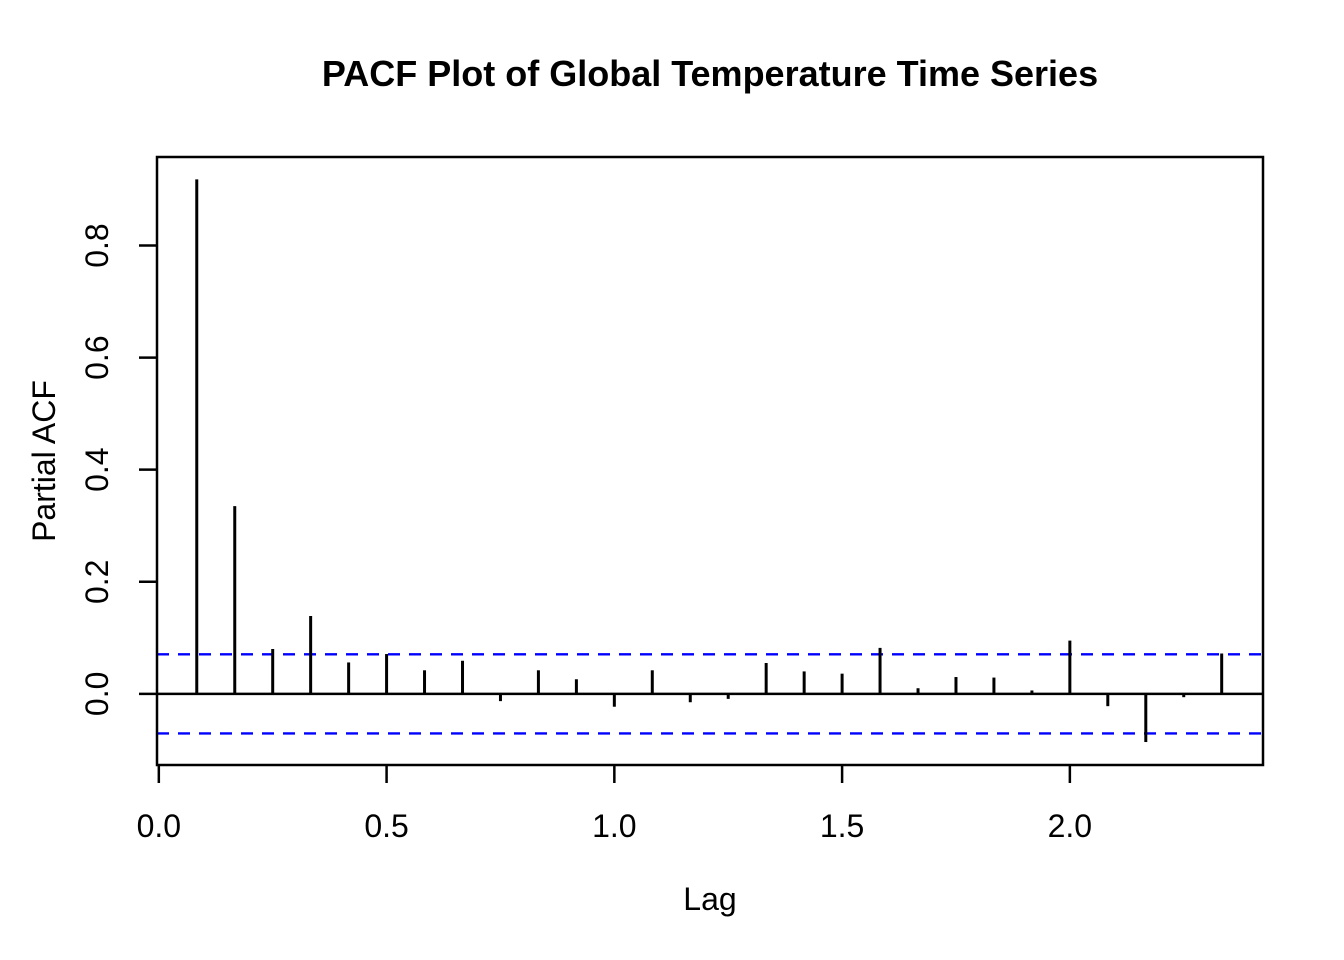  Describe the element at coordinates (97, 245) in the screenshot. I see `y-tick-label: 0.8` at that location.